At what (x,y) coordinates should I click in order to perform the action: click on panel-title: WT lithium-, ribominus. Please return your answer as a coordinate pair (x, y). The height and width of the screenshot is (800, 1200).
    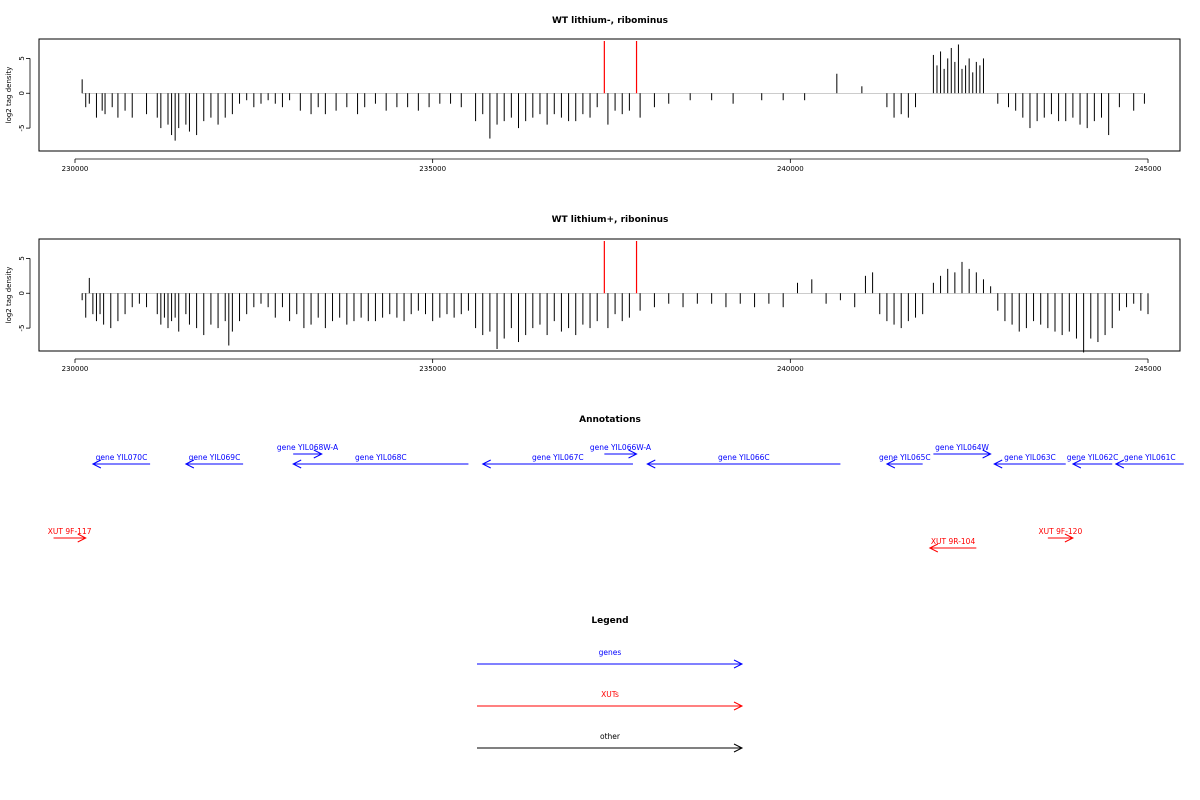
    Looking at the image, I should click on (610, 21).